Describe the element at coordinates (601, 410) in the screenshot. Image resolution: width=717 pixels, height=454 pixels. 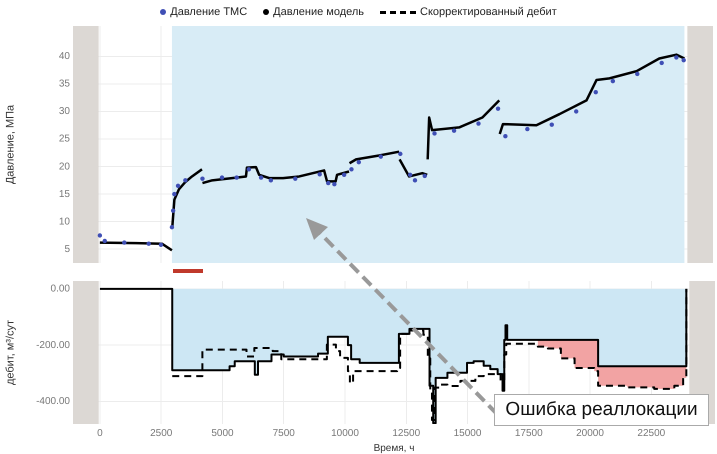
I see `annotation: Ошибка реаллокации` at that location.